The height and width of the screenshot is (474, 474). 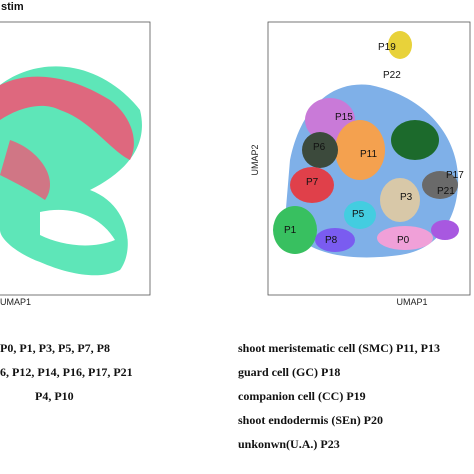 I want to click on legend-entry: unkonwn(U.A.) P23, so click(x=289, y=444).